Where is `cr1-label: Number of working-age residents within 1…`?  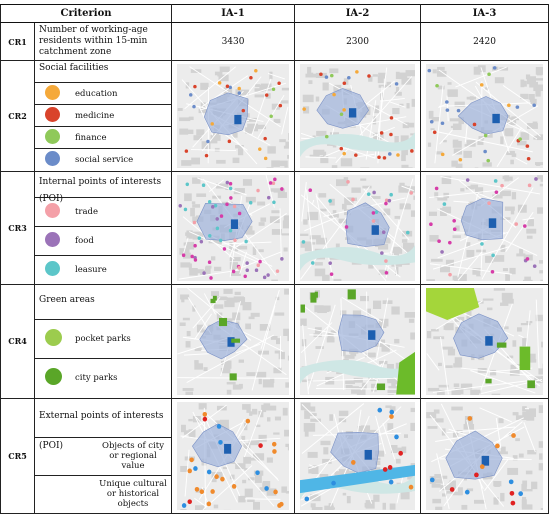
cr1-label: Number of working-age residents within 1… is located at coordinates (103, 42).